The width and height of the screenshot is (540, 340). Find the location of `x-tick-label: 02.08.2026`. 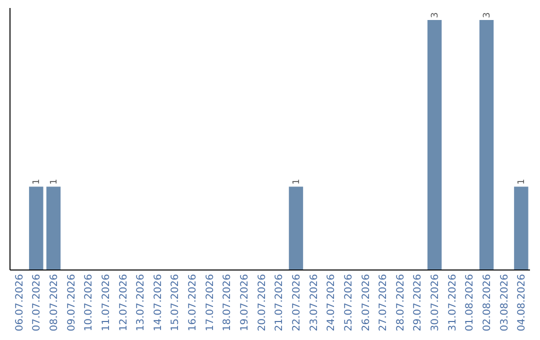

x-tick-label: 02.08.2026 is located at coordinates (488, 303).